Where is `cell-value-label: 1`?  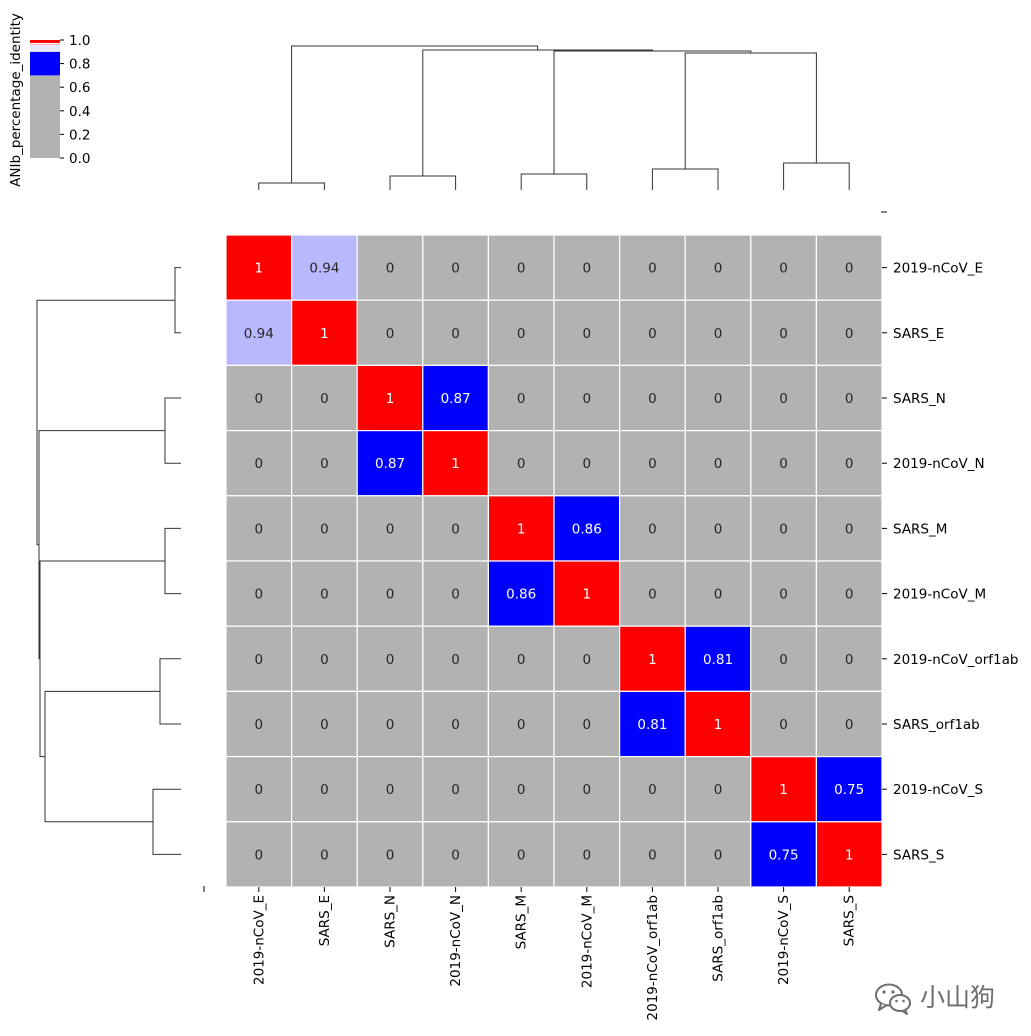 cell-value-label: 1 is located at coordinates (783, 790).